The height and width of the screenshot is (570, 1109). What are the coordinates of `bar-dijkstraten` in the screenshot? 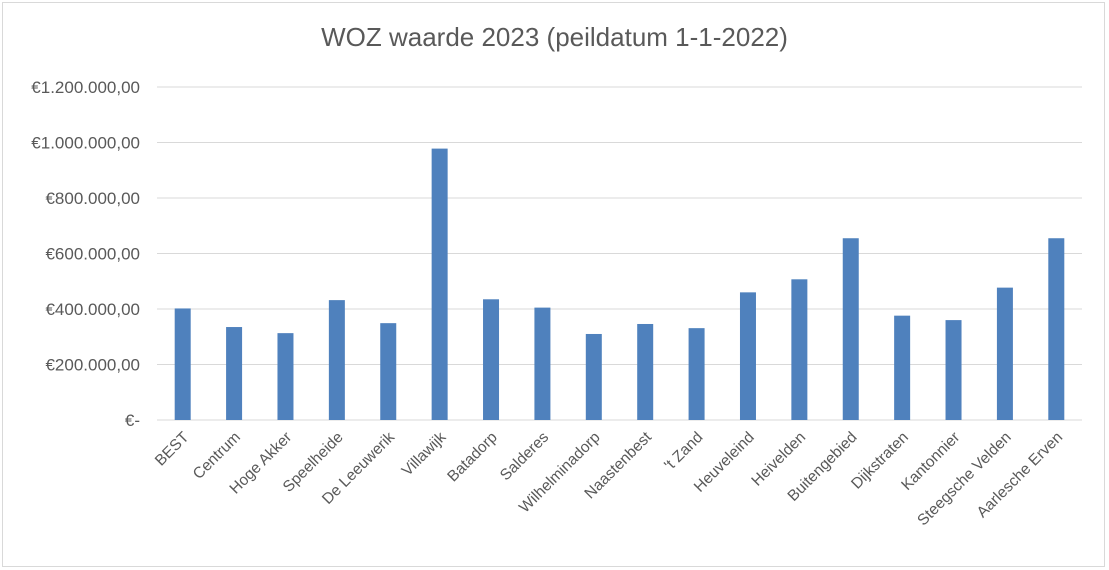 It's located at (902, 367).